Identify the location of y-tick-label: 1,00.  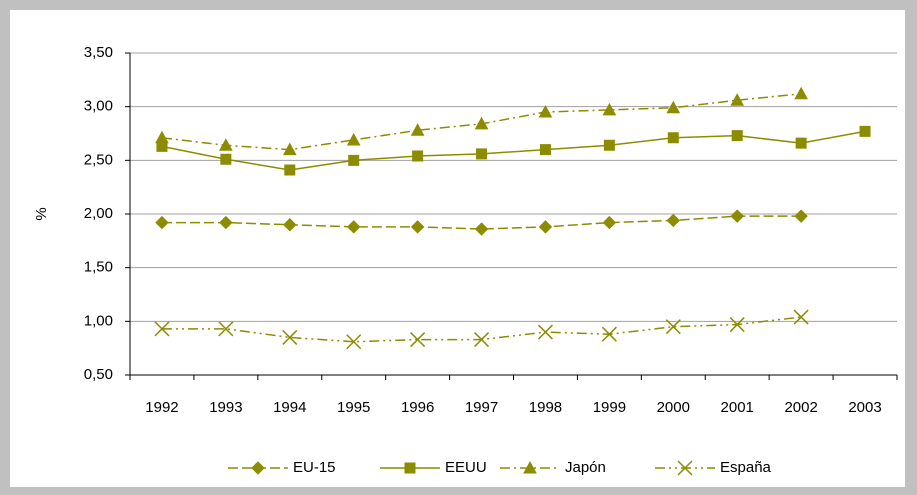
(98, 320).